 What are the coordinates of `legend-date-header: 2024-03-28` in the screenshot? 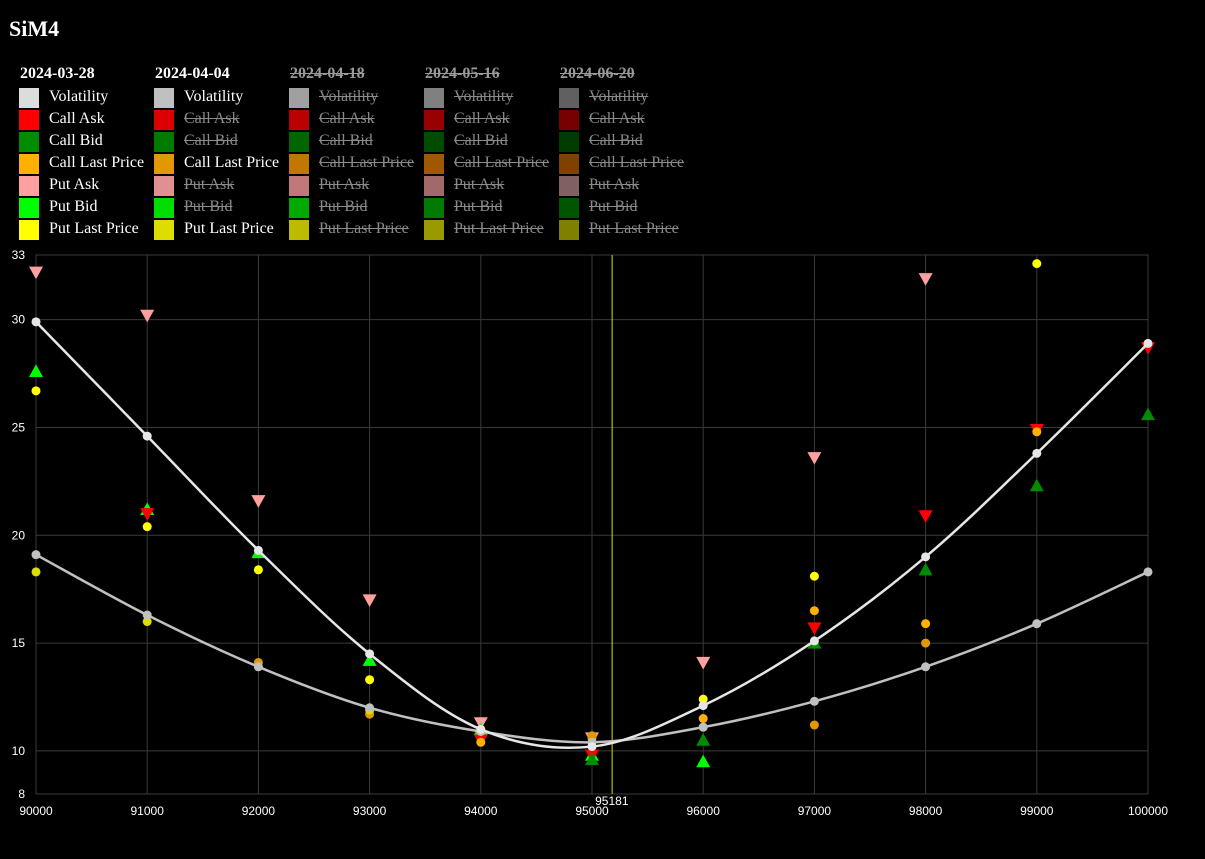 It's located at (57, 73).